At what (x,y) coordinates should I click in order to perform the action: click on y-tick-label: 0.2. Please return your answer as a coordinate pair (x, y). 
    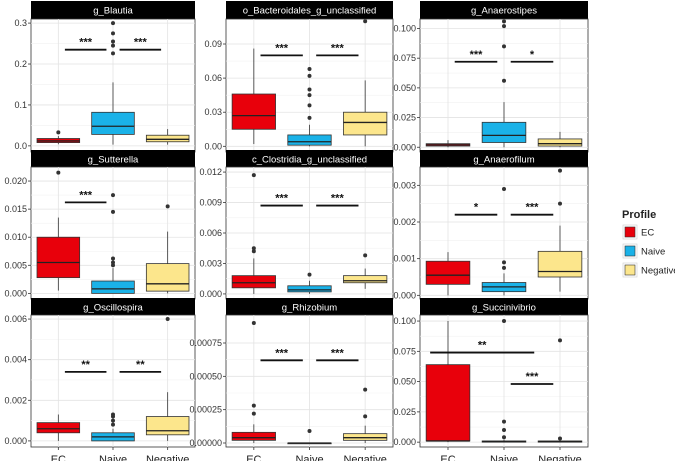
    Looking at the image, I should click on (20, 64).